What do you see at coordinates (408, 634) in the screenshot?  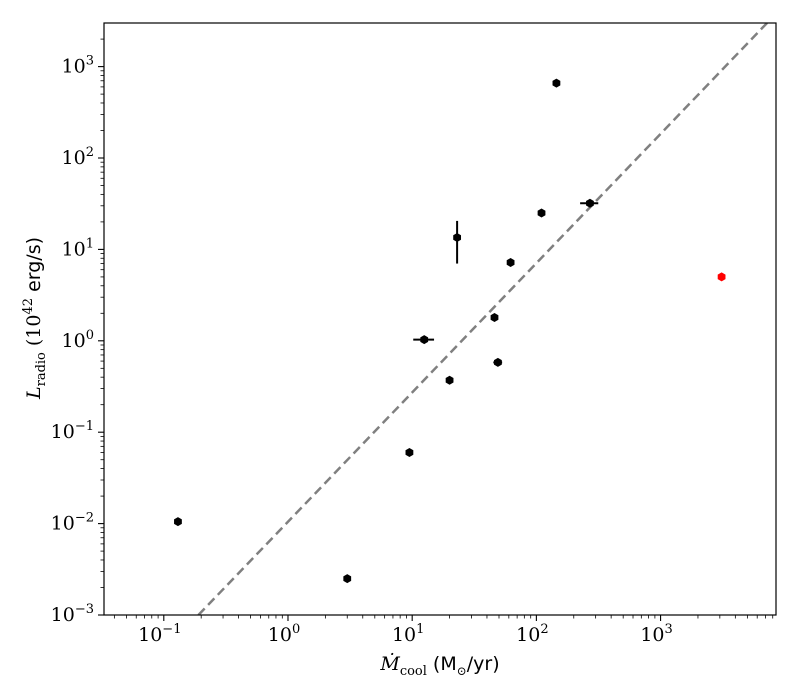 I see `x-tick-label: 10¹` at bounding box center [408, 634].